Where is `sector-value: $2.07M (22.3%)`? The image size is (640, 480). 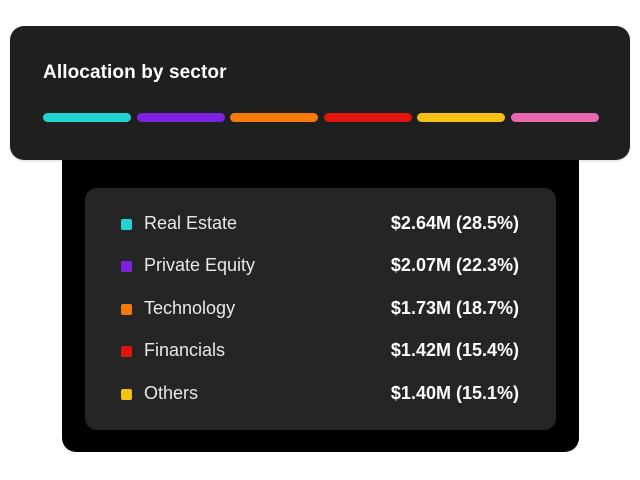 sector-value: $2.07M (22.3%) is located at coordinates (454, 265).